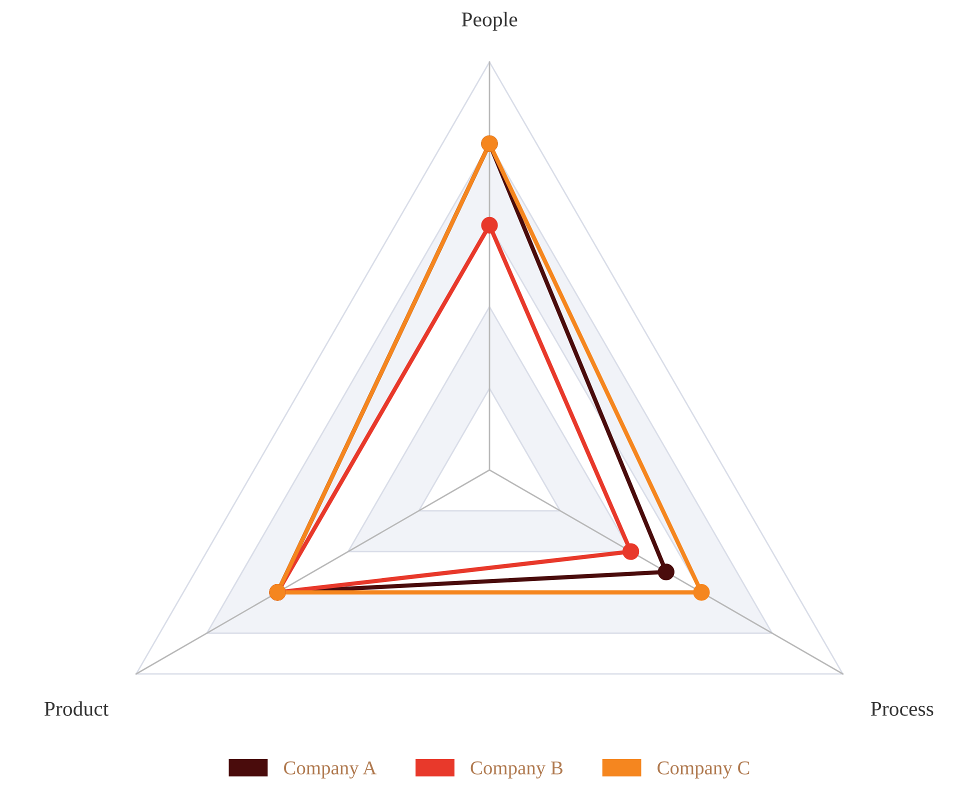 This screenshot has width=979, height=796. Describe the element at coordinates (490, 21) in the screenshot. I see `spoke-label: People` at that location.